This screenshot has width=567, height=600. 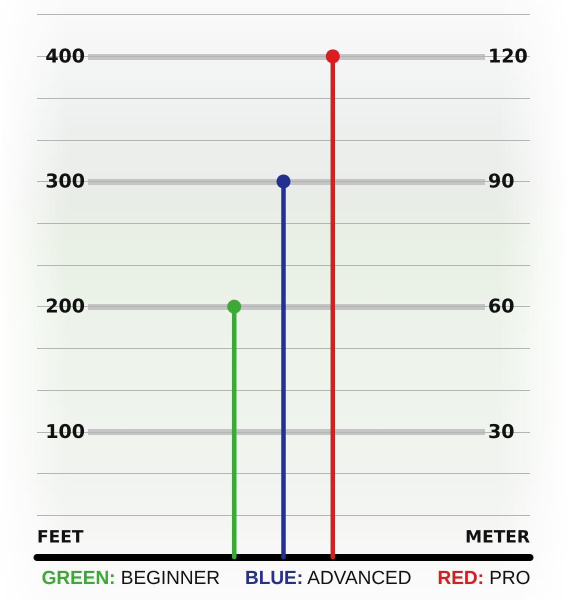 I want to click on y2-tick-label: 30, so click(x=501, y=431).